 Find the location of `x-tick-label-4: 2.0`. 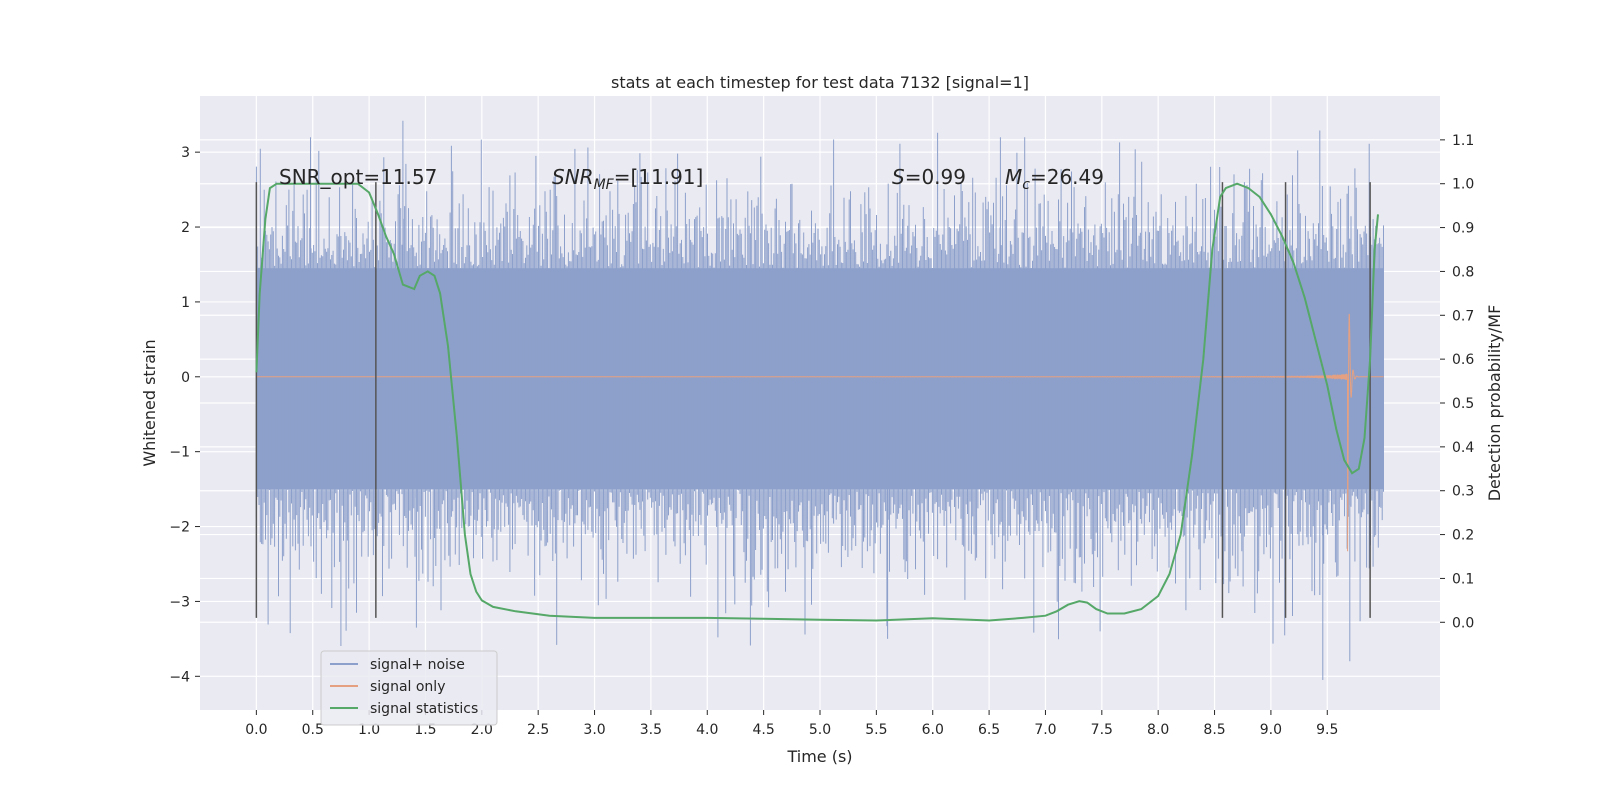

x-tick-label-4: 2.0 is located at coordinates (482, 730).